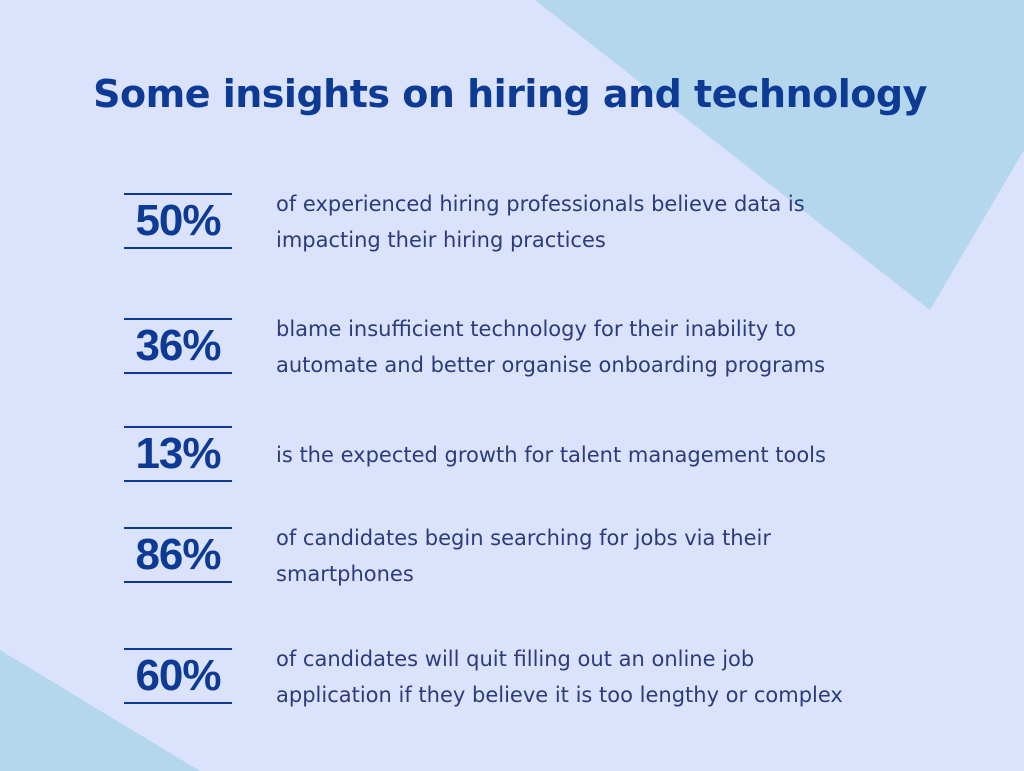 This screenshot has height=771, width=1024. I want to click on stat-value: 13%, so click(178, 454).